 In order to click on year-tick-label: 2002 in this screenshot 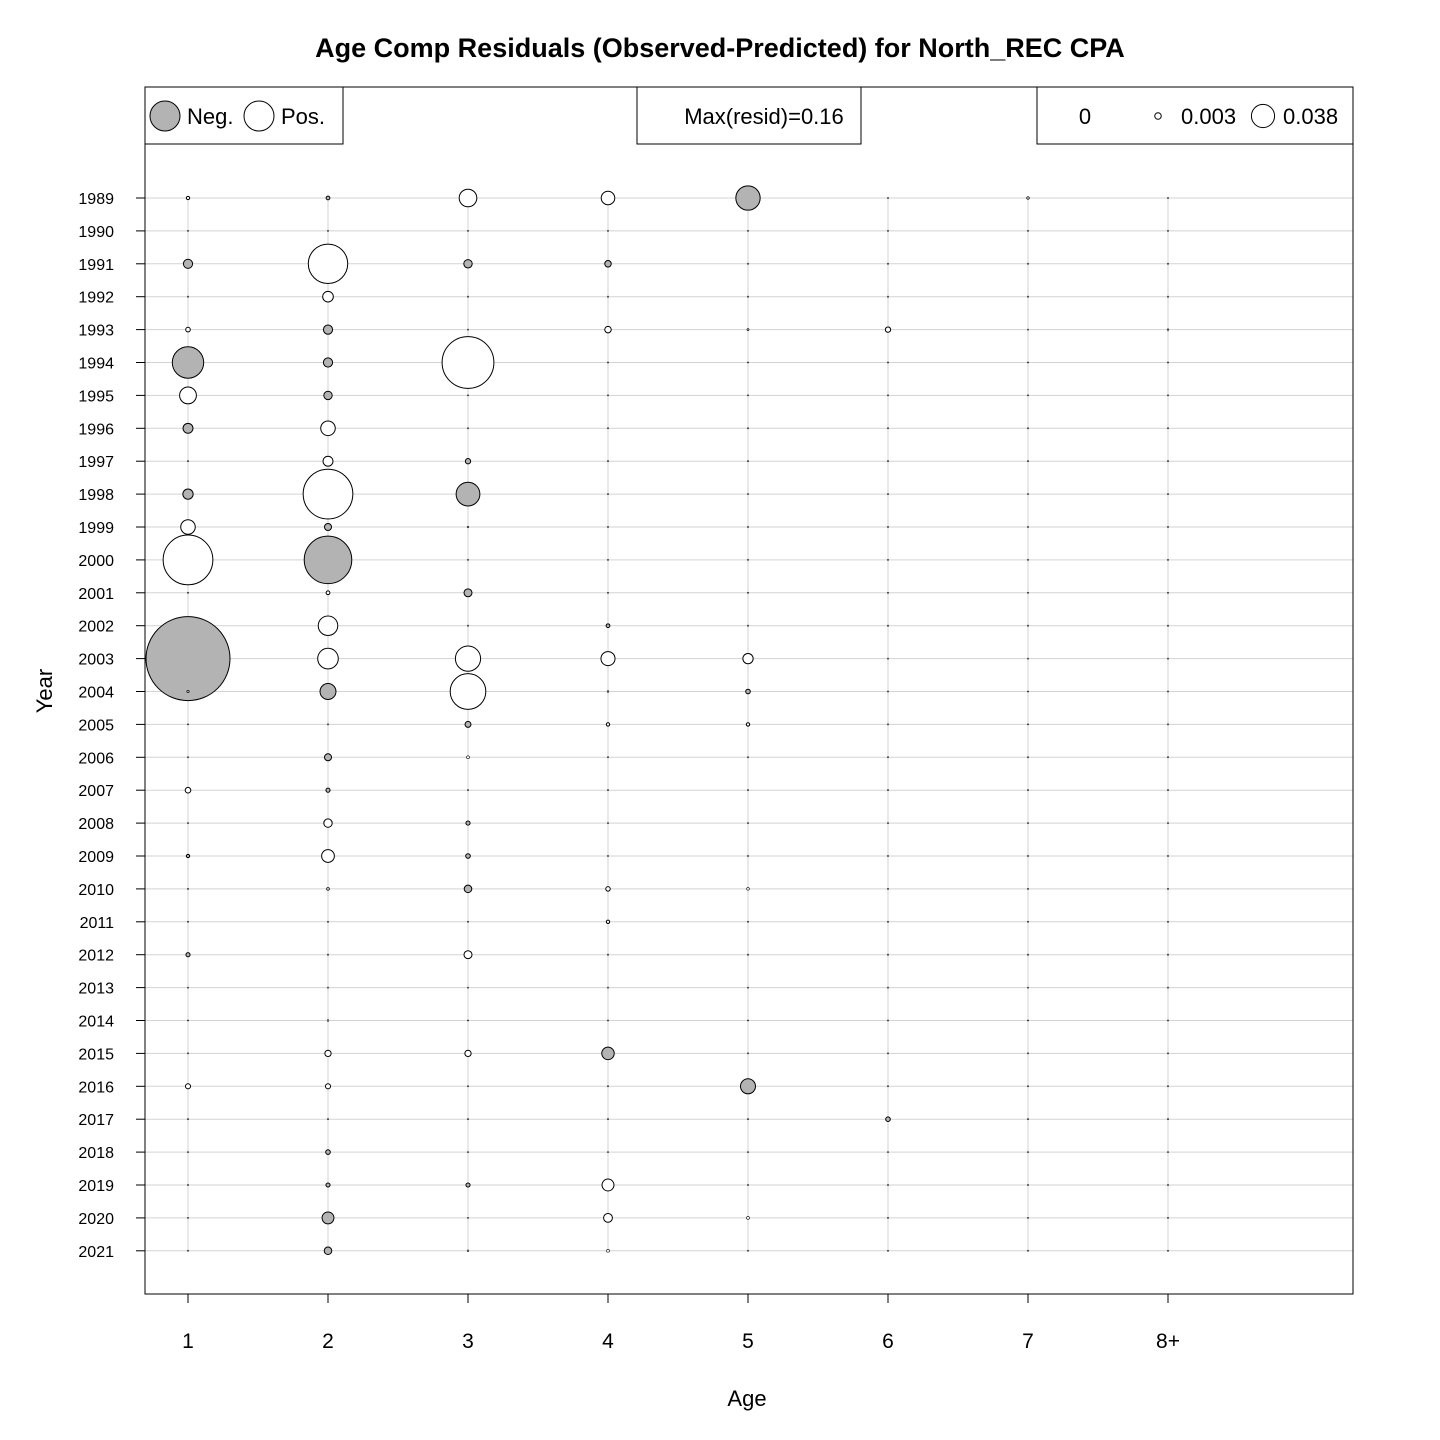, I will do `click(96, 627)`.